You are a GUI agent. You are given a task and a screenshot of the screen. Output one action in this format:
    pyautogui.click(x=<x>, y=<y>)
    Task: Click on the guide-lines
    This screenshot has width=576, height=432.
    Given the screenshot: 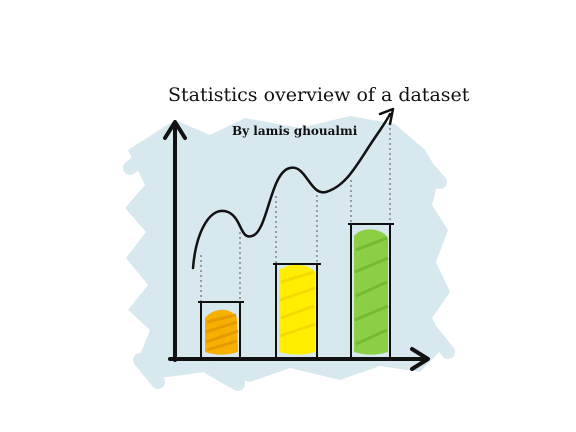 What is the action you would take?
    pyautogui.click(x=295, y=215)
    